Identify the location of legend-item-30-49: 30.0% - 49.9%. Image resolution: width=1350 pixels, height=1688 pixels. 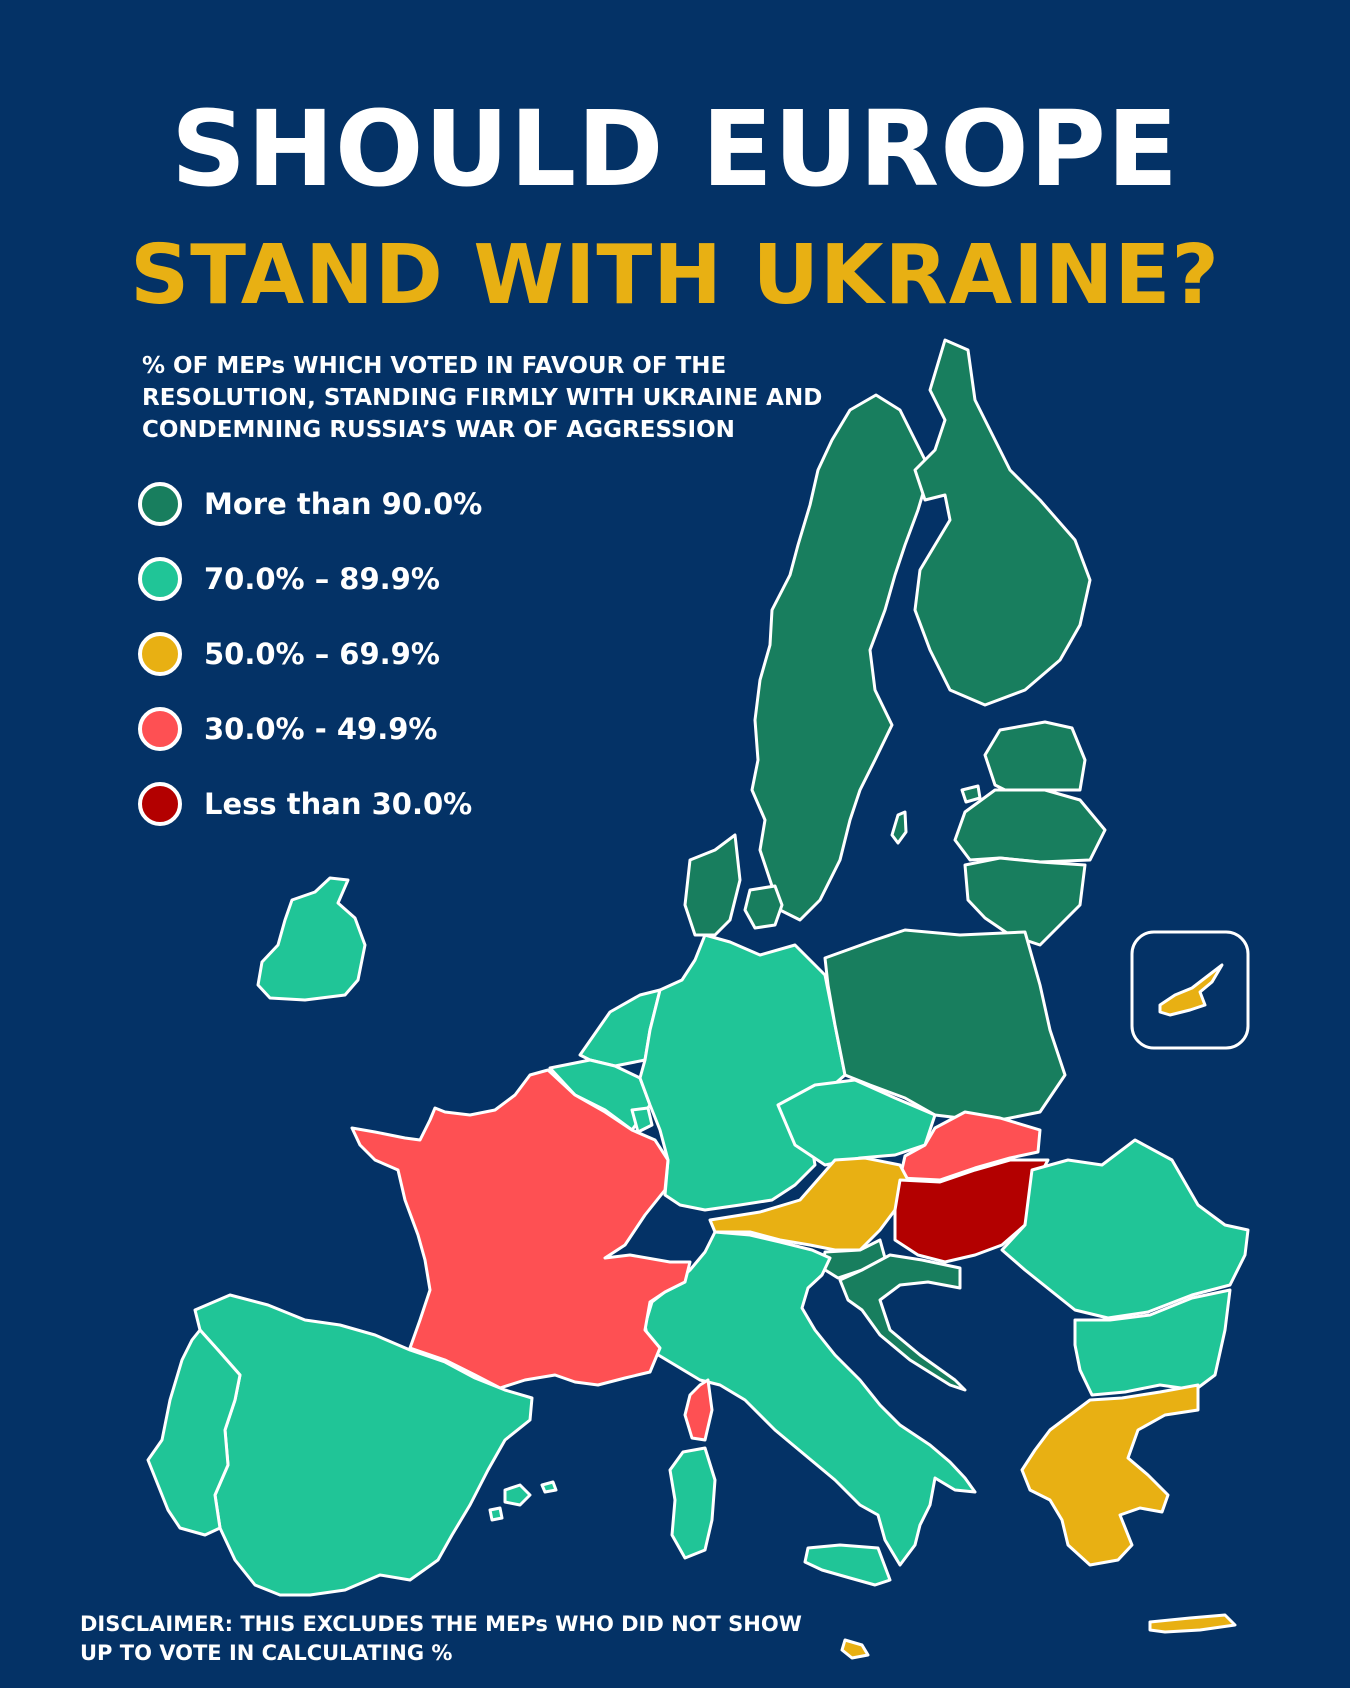
(310, 728).